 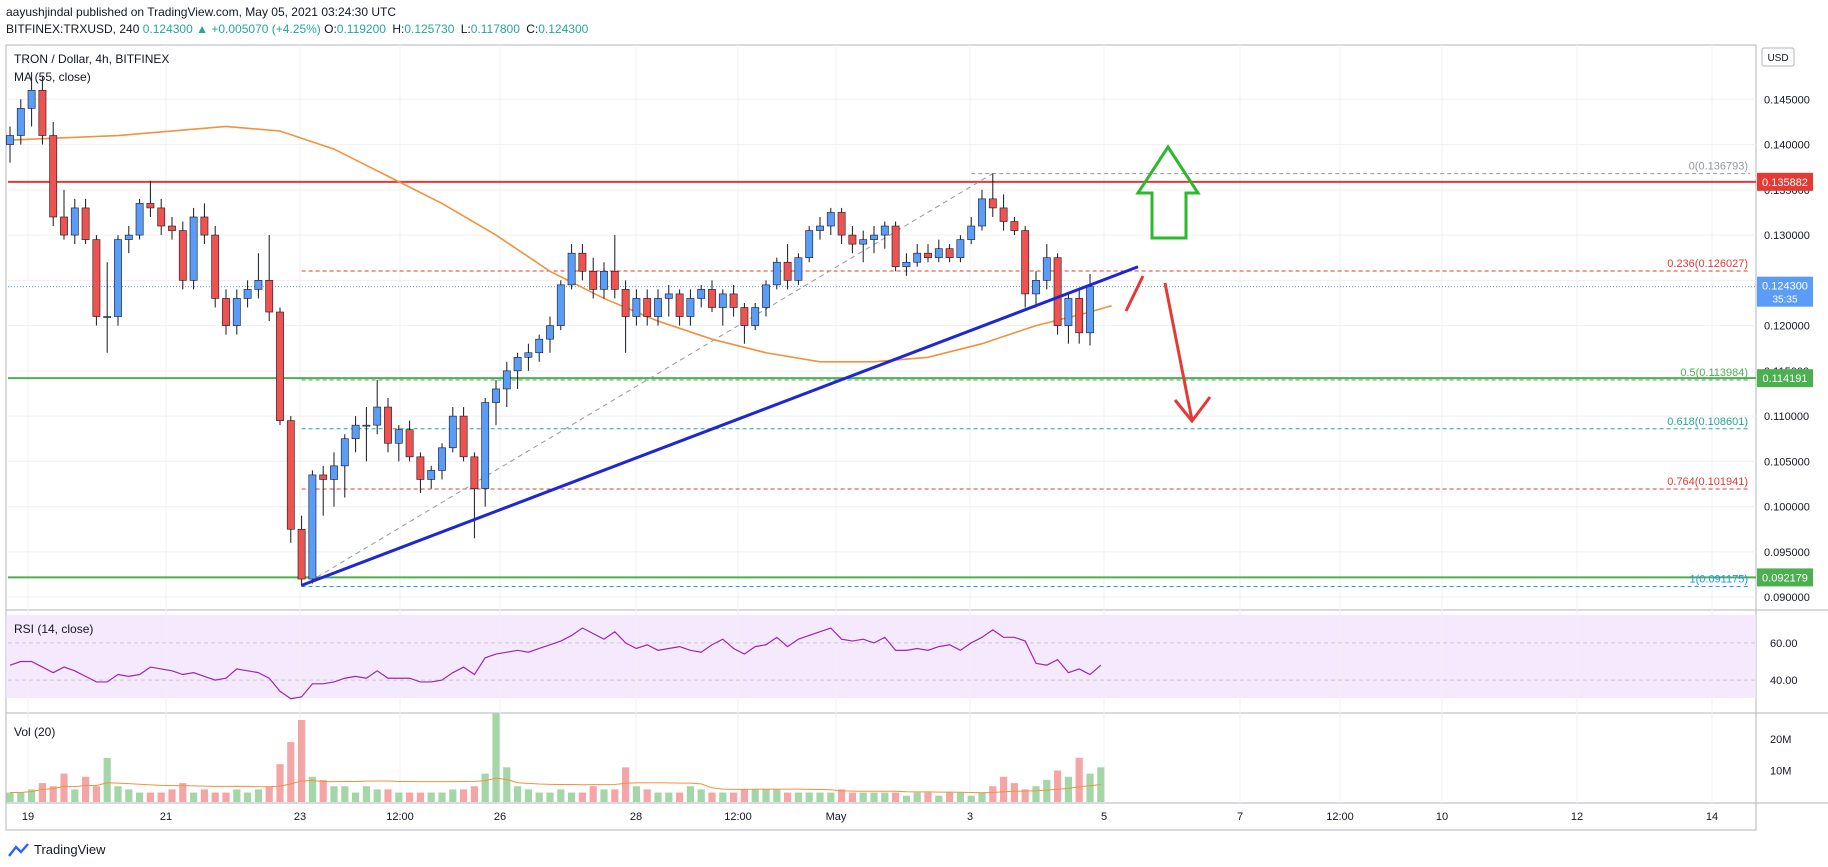 I want to click on rsi-tick-label: 60.00, so click(x=1784, y=644).